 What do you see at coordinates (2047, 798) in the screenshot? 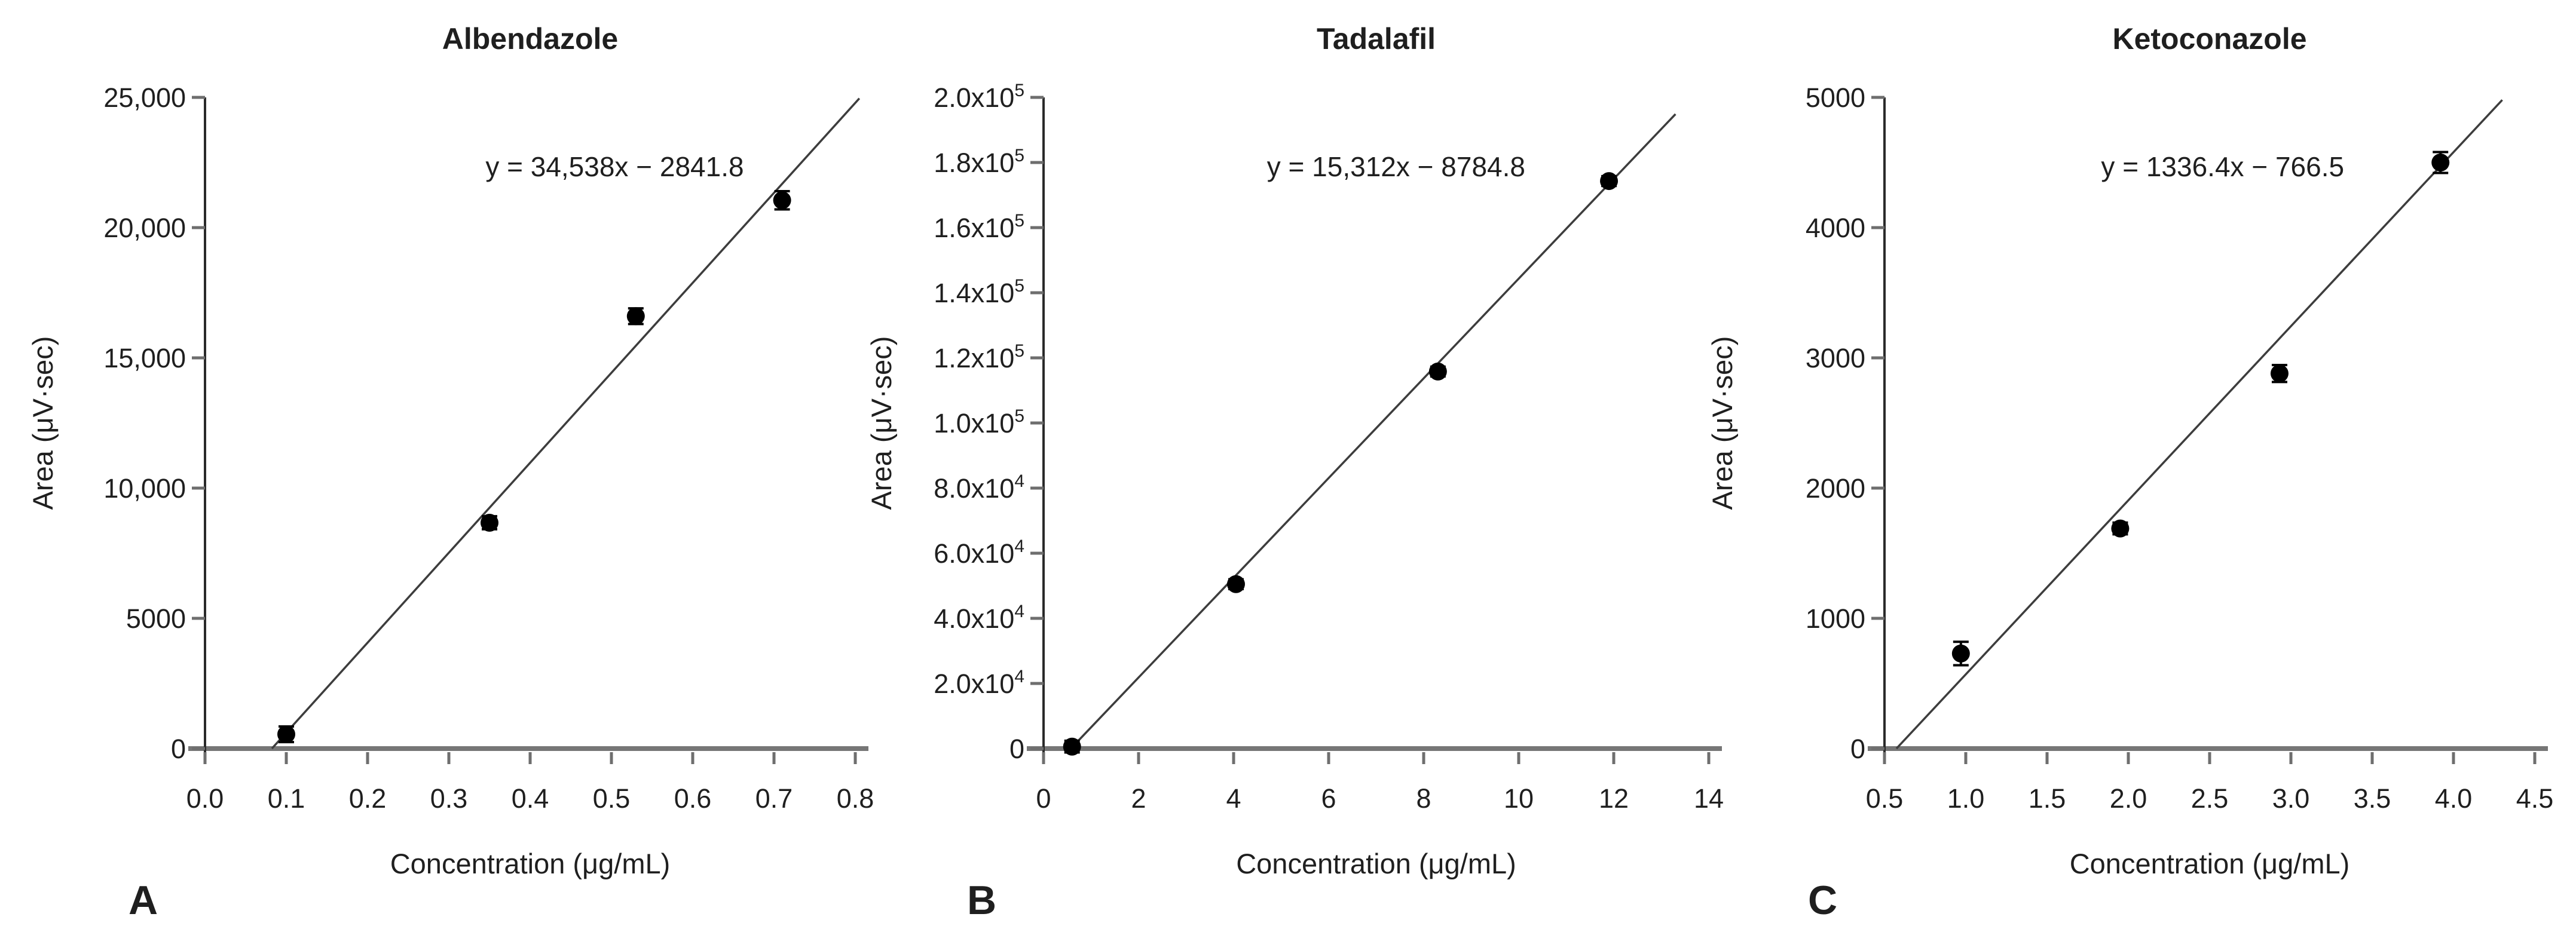
I see `x-tick-label: 1.5` at bounding box center [2047, 798].